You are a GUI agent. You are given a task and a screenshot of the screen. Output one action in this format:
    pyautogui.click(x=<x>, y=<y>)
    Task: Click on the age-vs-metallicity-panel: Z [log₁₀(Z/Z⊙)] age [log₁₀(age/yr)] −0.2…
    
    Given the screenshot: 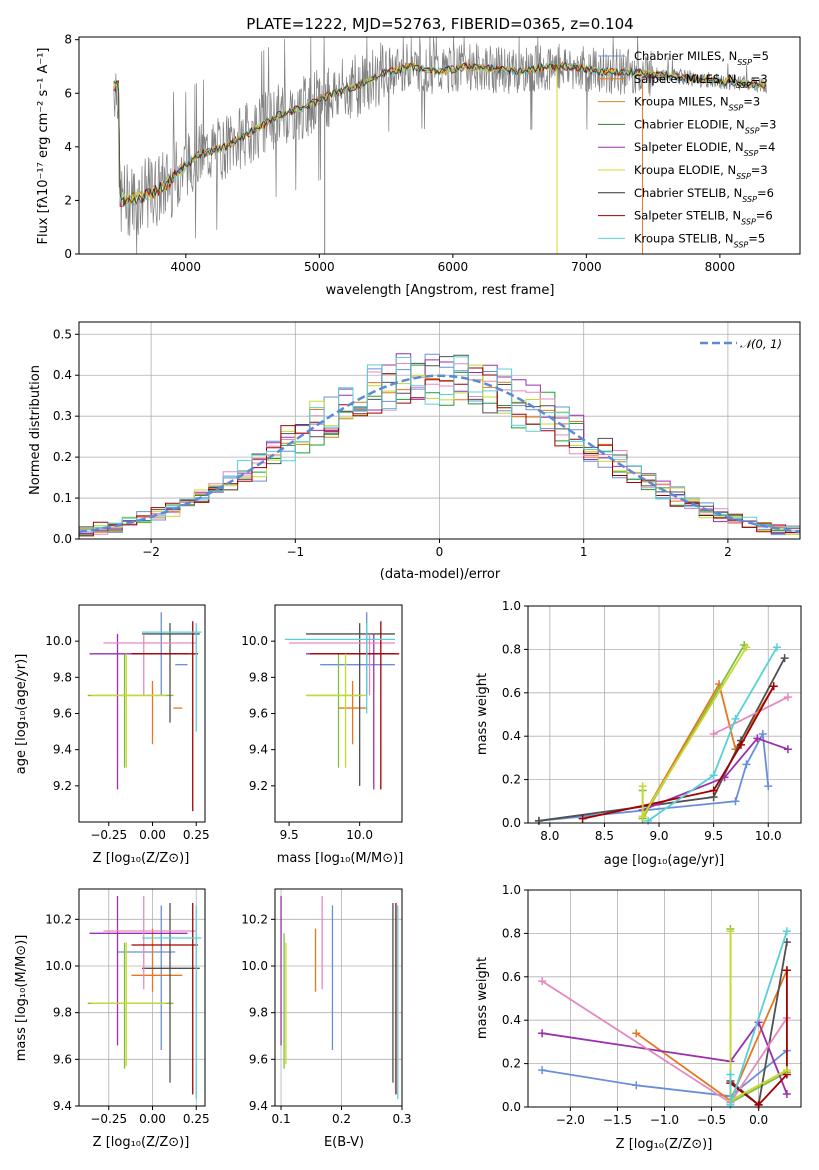 What is the action you would take?
    pyautogui.click(x=112, y=735)
    